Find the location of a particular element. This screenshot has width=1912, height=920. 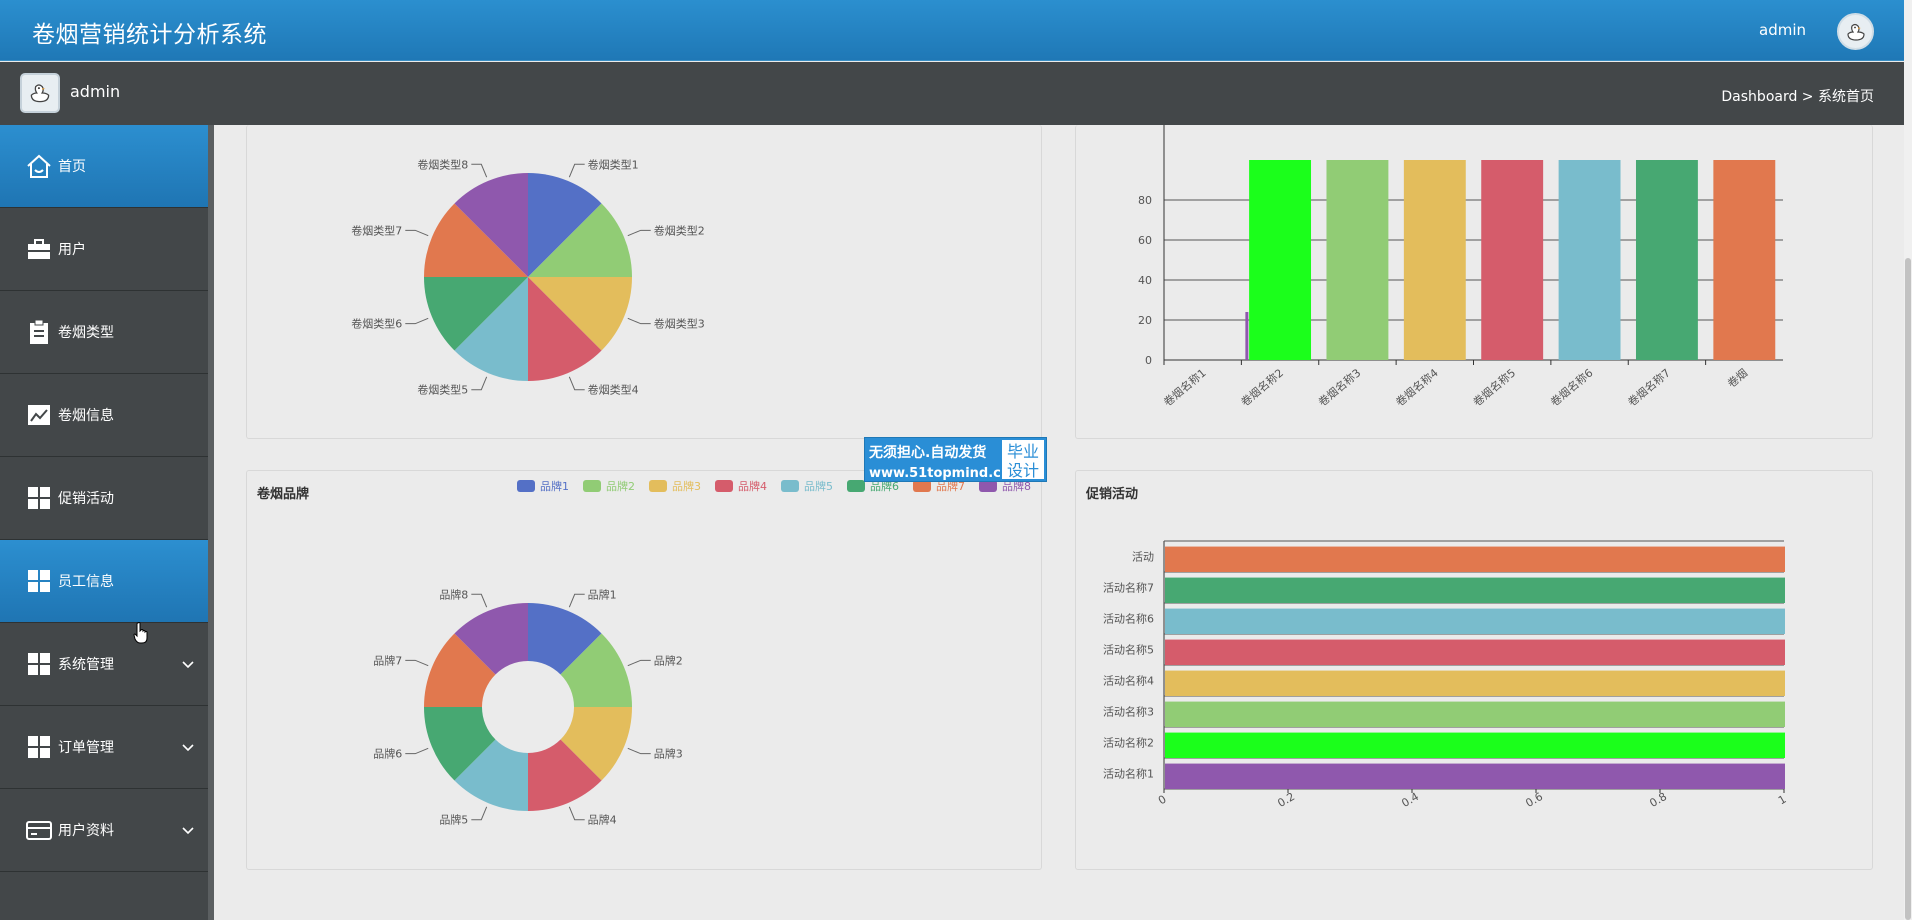

bar-xtick-label: 卷烟 is located at coordinates (1737, 378).